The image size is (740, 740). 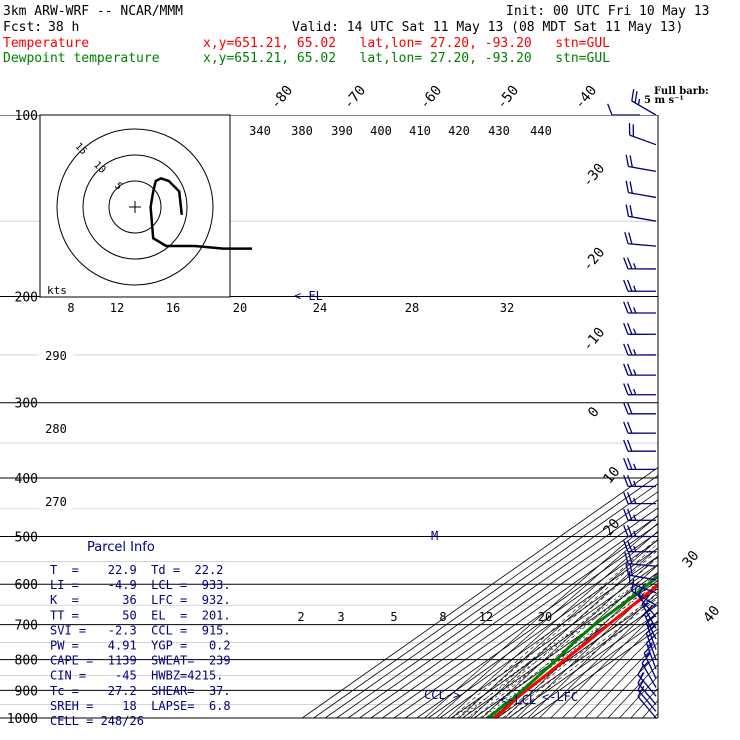 What do you see at coordinates (81, 58) in the screenshot?
I see `dewpoint-legend-label: Dewpoint temperature` at bounding box center [81, 58].